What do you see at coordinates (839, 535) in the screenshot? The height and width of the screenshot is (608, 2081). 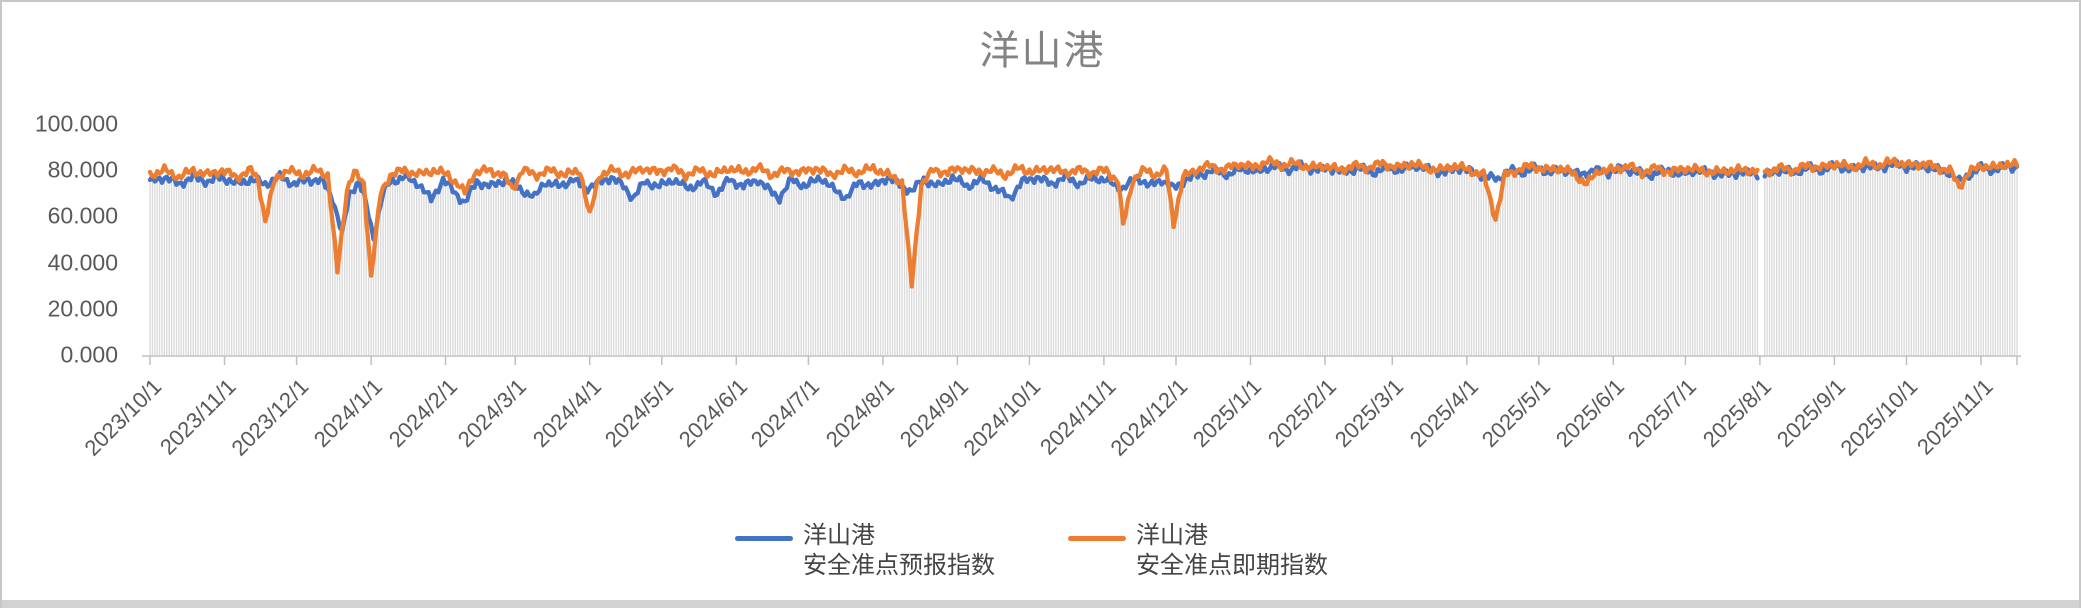 I see `legend-forecast-line1: 洋山港` at bounding box center [839, 535].